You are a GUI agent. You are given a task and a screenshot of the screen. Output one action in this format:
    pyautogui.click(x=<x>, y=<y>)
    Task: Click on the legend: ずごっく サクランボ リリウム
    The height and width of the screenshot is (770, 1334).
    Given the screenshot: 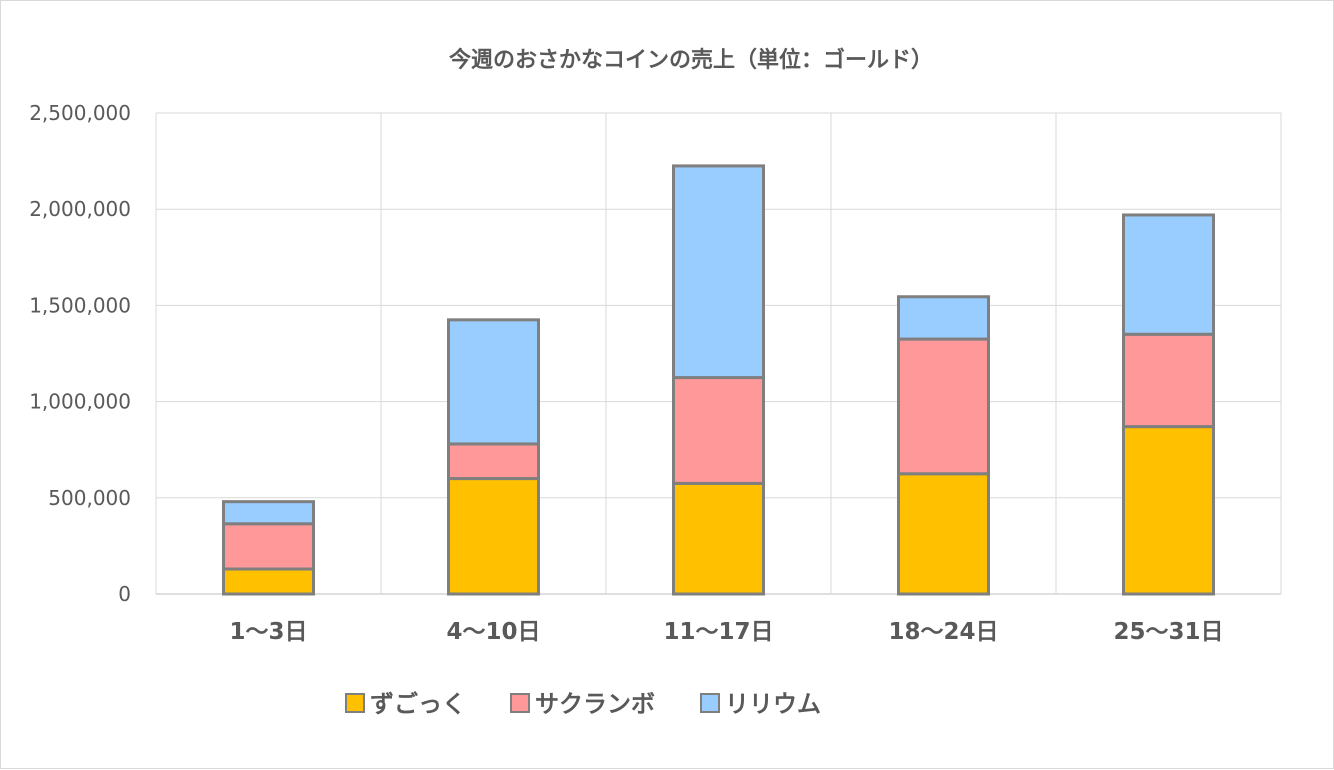 What is the action you would take?
    pyautogui.click(x=583, y=704)
    